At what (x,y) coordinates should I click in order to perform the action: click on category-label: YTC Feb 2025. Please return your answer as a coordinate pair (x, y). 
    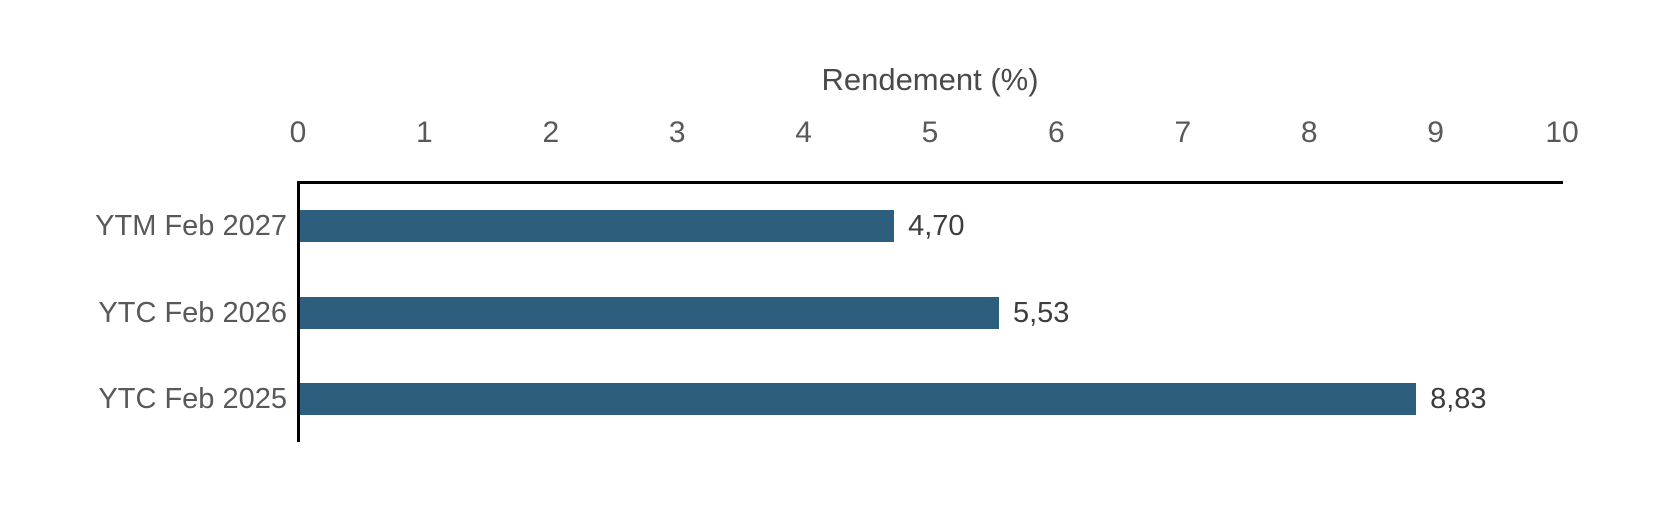
    Looking at the image, I should click on (192, 398).